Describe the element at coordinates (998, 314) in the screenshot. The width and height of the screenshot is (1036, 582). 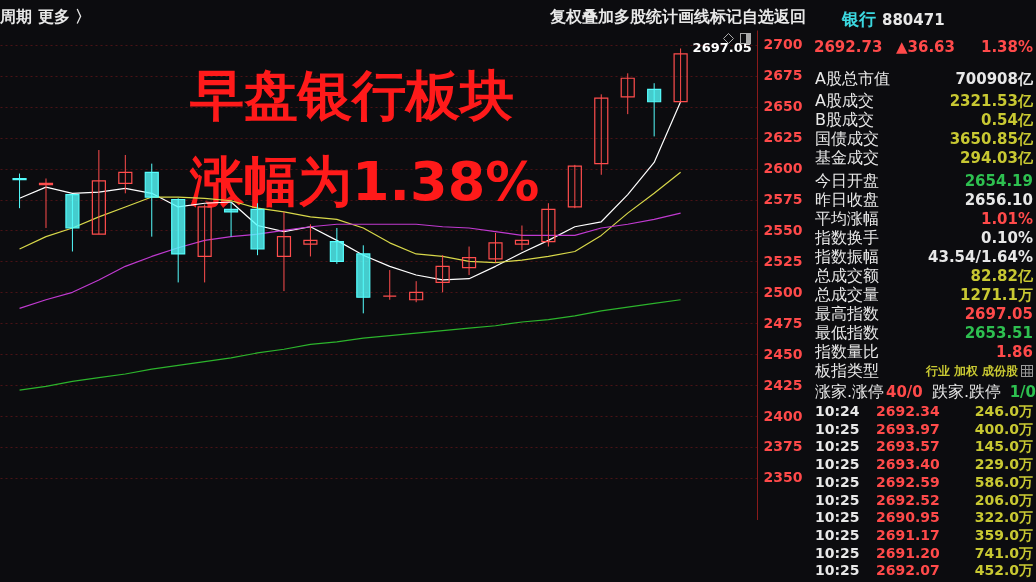
I see `text: 2697.05` at that location.